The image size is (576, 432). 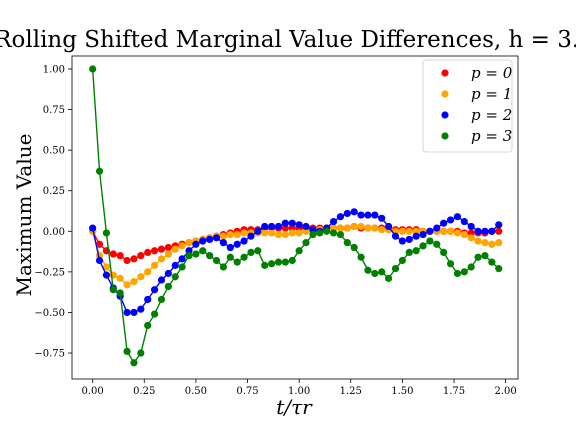 I want to click on x-tick-label: 0.50, so click(x=196, y=391).